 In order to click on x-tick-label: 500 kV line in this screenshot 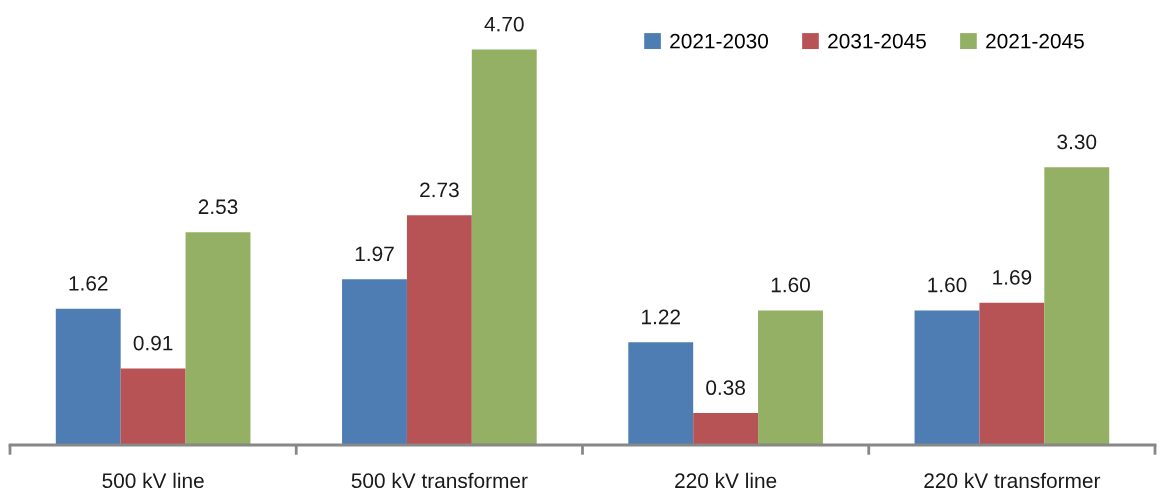, I will do `click(153, 480)`.